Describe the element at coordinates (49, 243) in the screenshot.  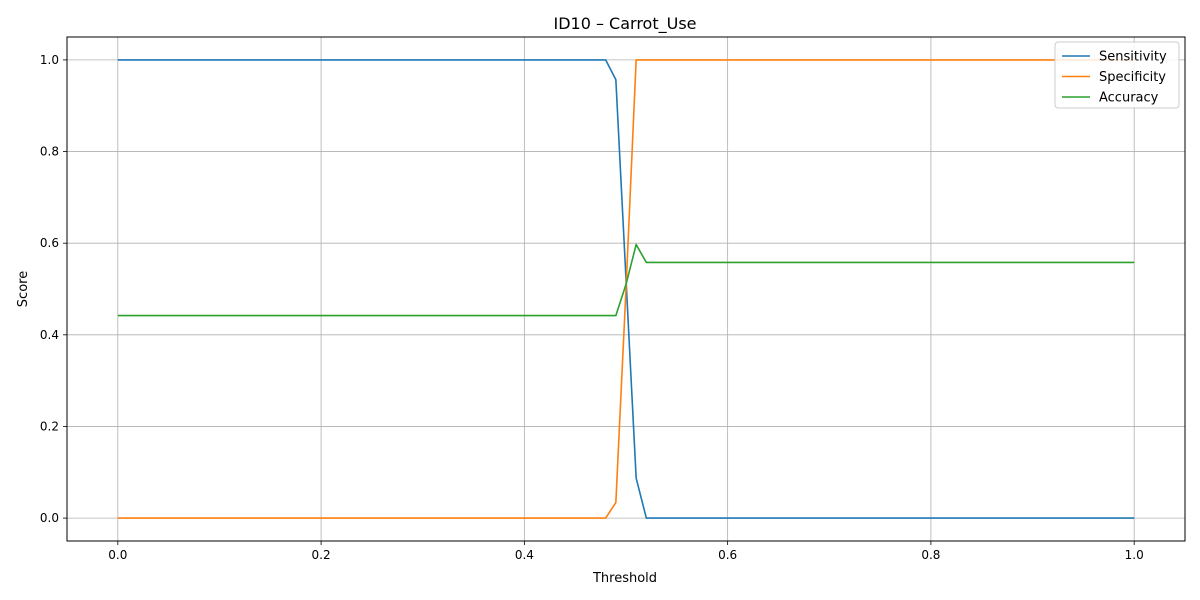
I see `y-tick-label: 0.6` at that location.